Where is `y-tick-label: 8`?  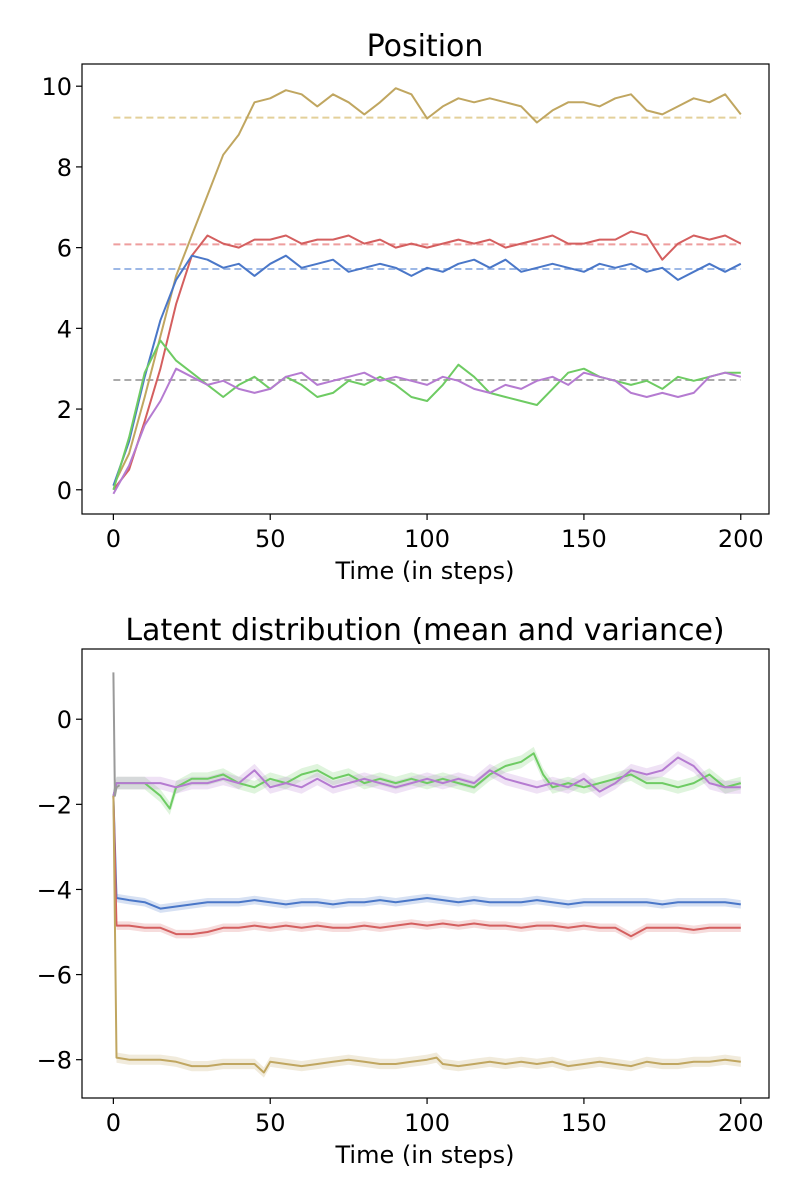 y-tick-label: 8 is located at coordinates (64, 168).